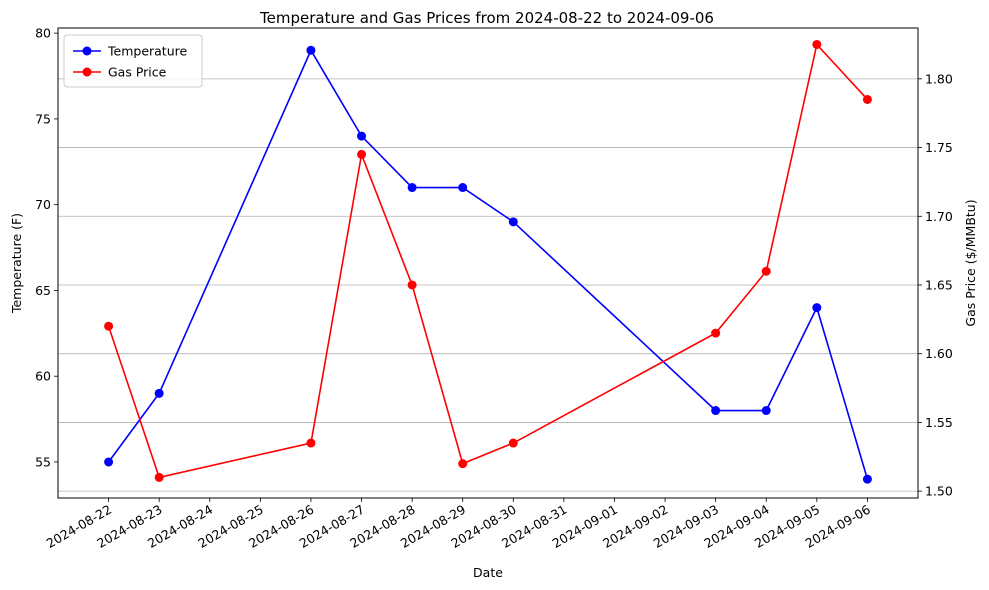 This screenshot has width=989, height=590. Describe the element at coordinates (43, 376) in the screenshot. I see `y-tick-label: 60` at that location.